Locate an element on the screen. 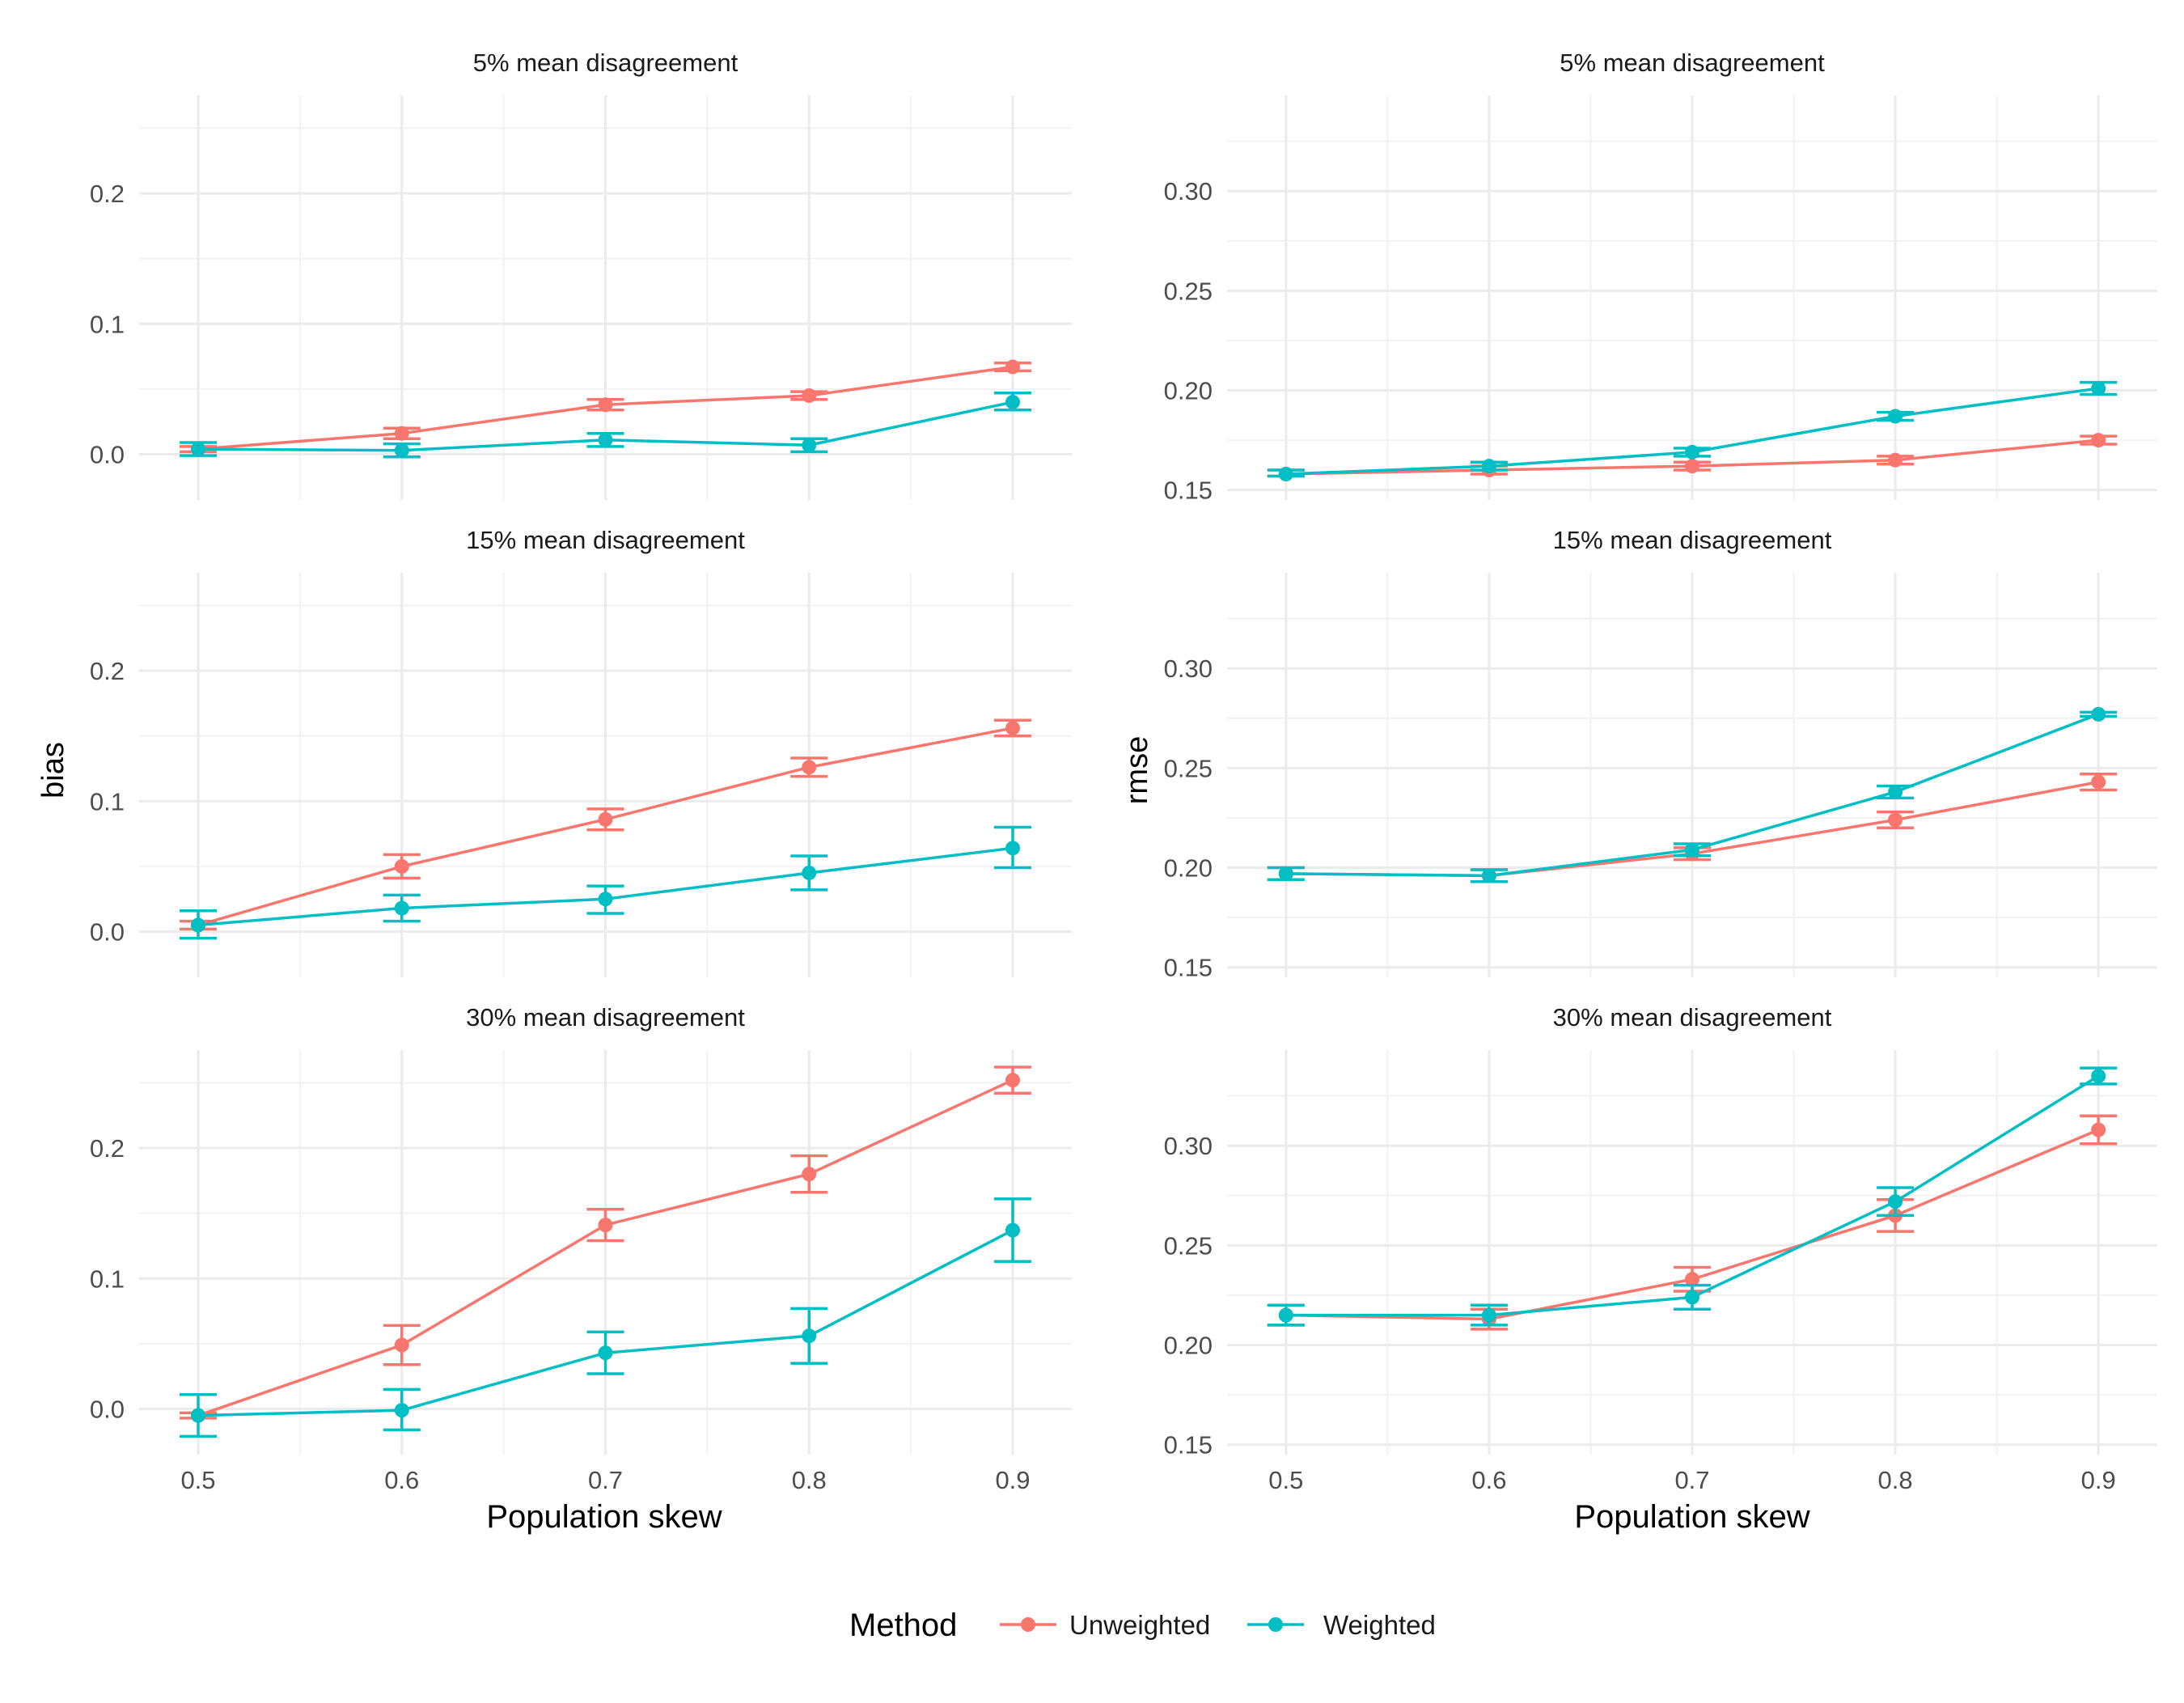 The width and height of the screenshot is (2184, 1703). facet-title: 15% mean disagreement is located at coordinates (1692, 540).